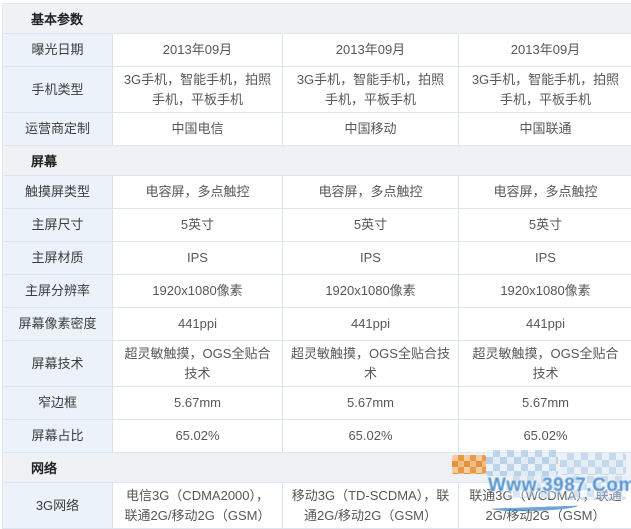 This screenshot has width=631, height=529. Describe the element at coordinates (58, 129) in the screenshot. I see `spec-label-cell: 运营商定制` at that location.